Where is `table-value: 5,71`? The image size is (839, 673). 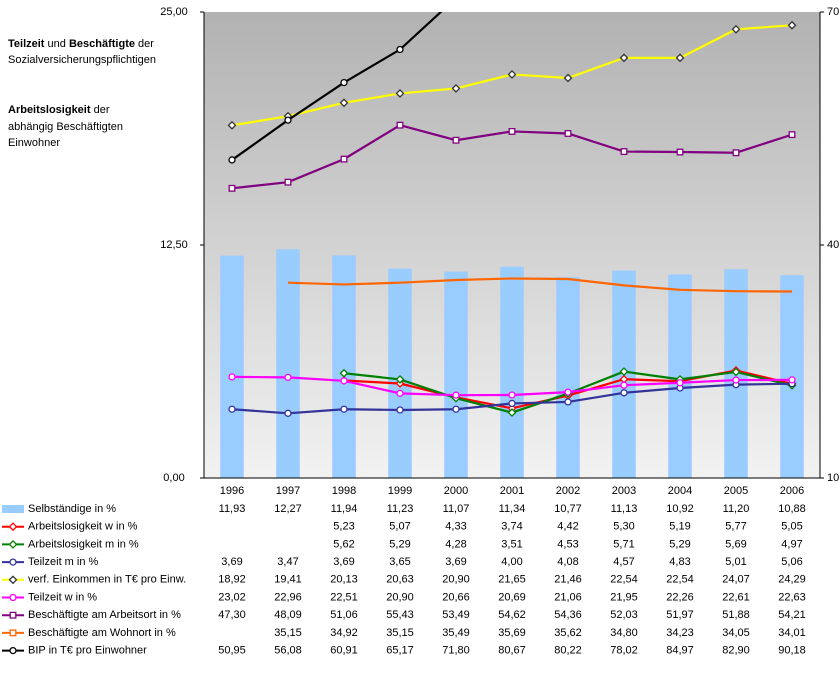 table-value: 5,71 is located at coordinates (623, 544).